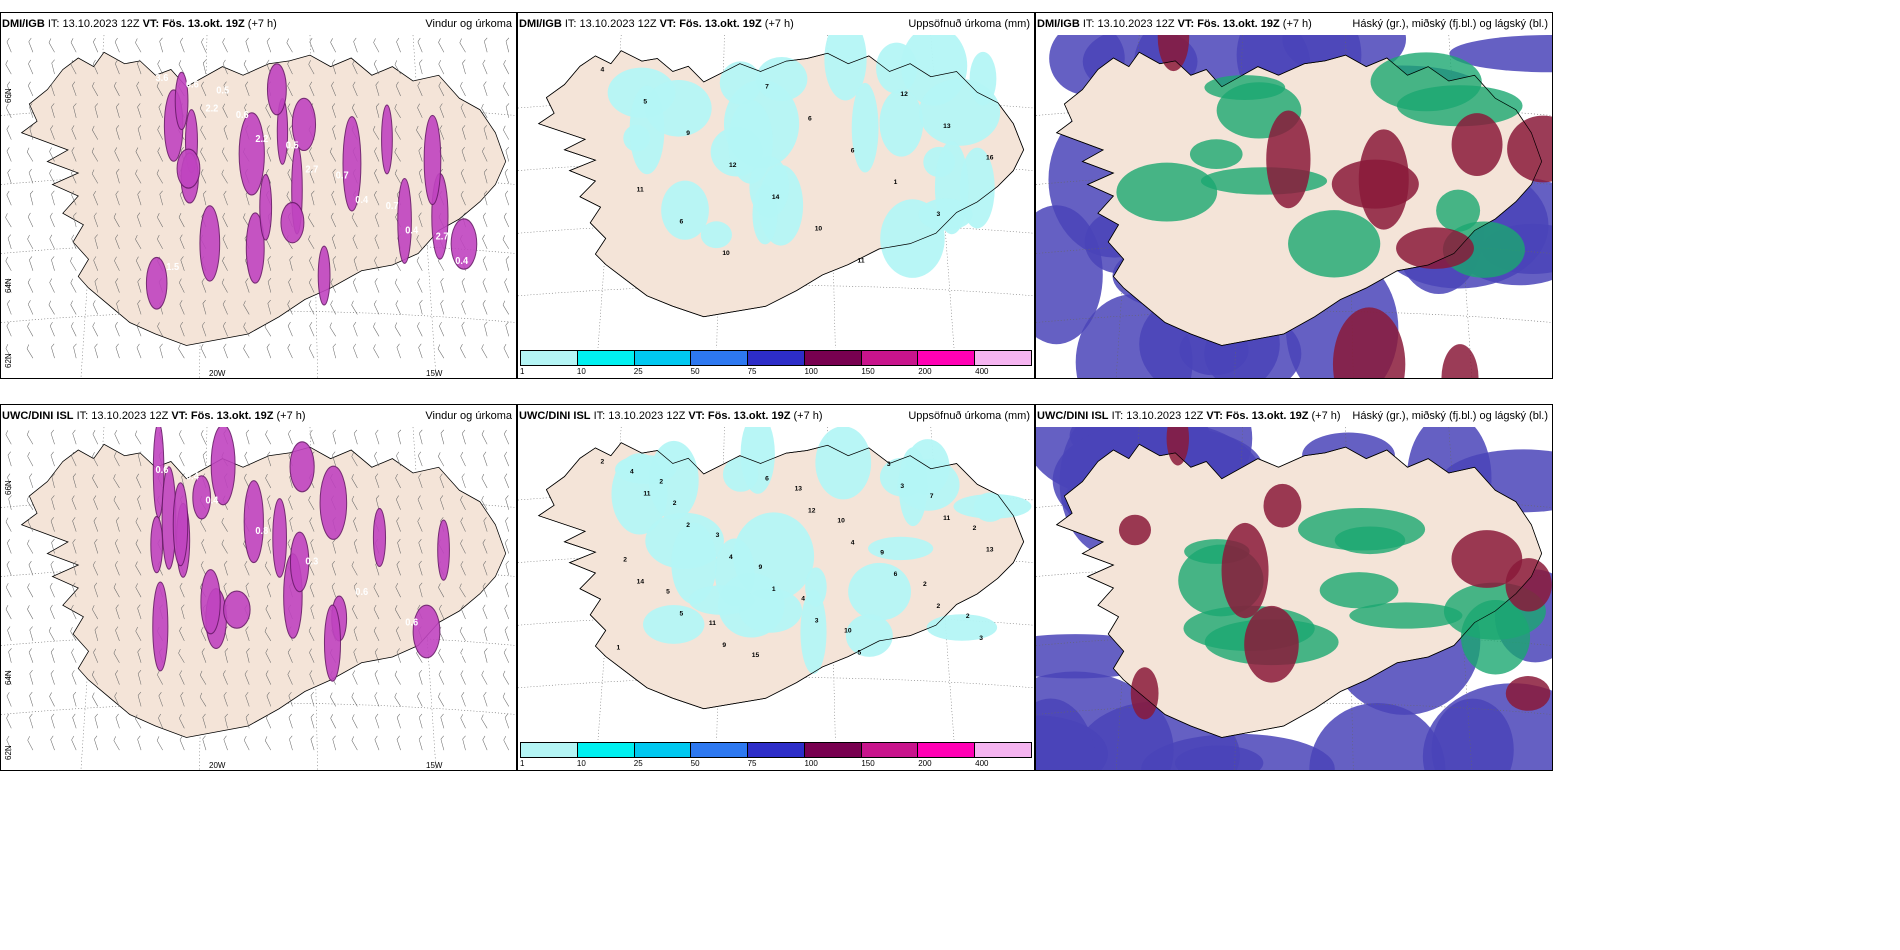  I want to click on valid-time: VT: Fös. 13.okt. 19Z, so click(1228, 24).